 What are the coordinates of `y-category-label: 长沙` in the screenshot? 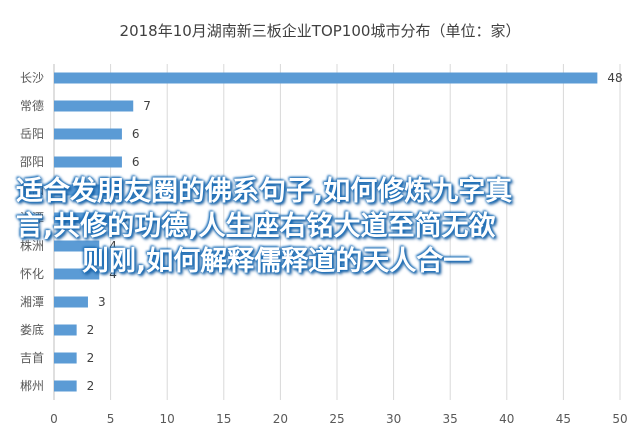 It's located at (32, 78).